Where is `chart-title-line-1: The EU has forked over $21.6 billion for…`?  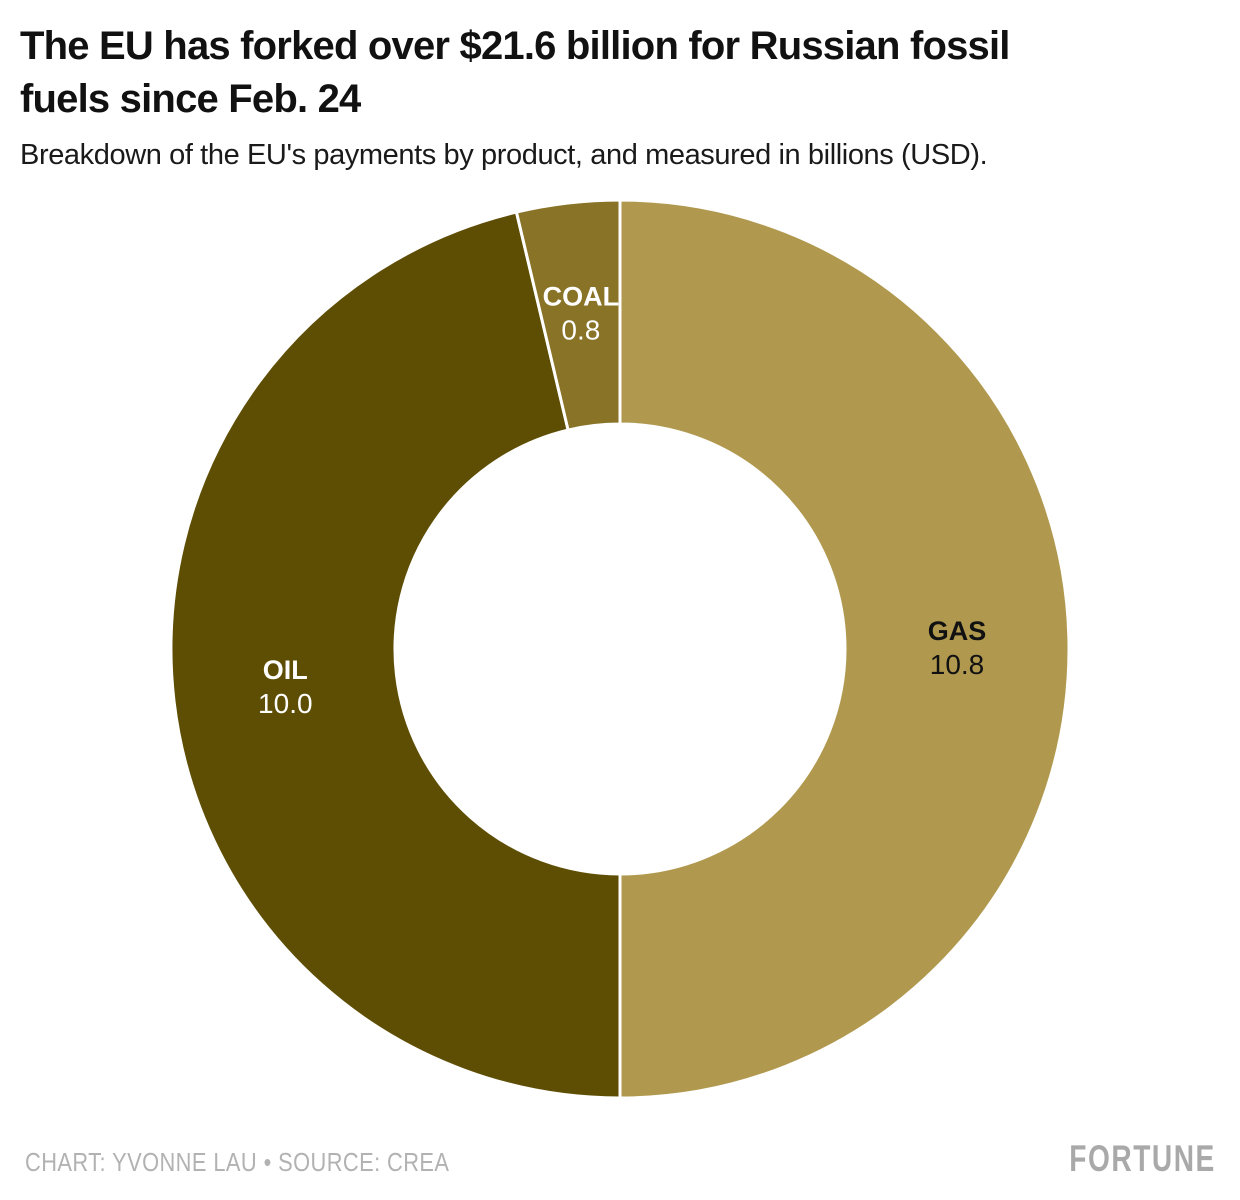 chart-title-line-1: The EU has forked over $21.6 billion for… is located at coordinates (515, 46).